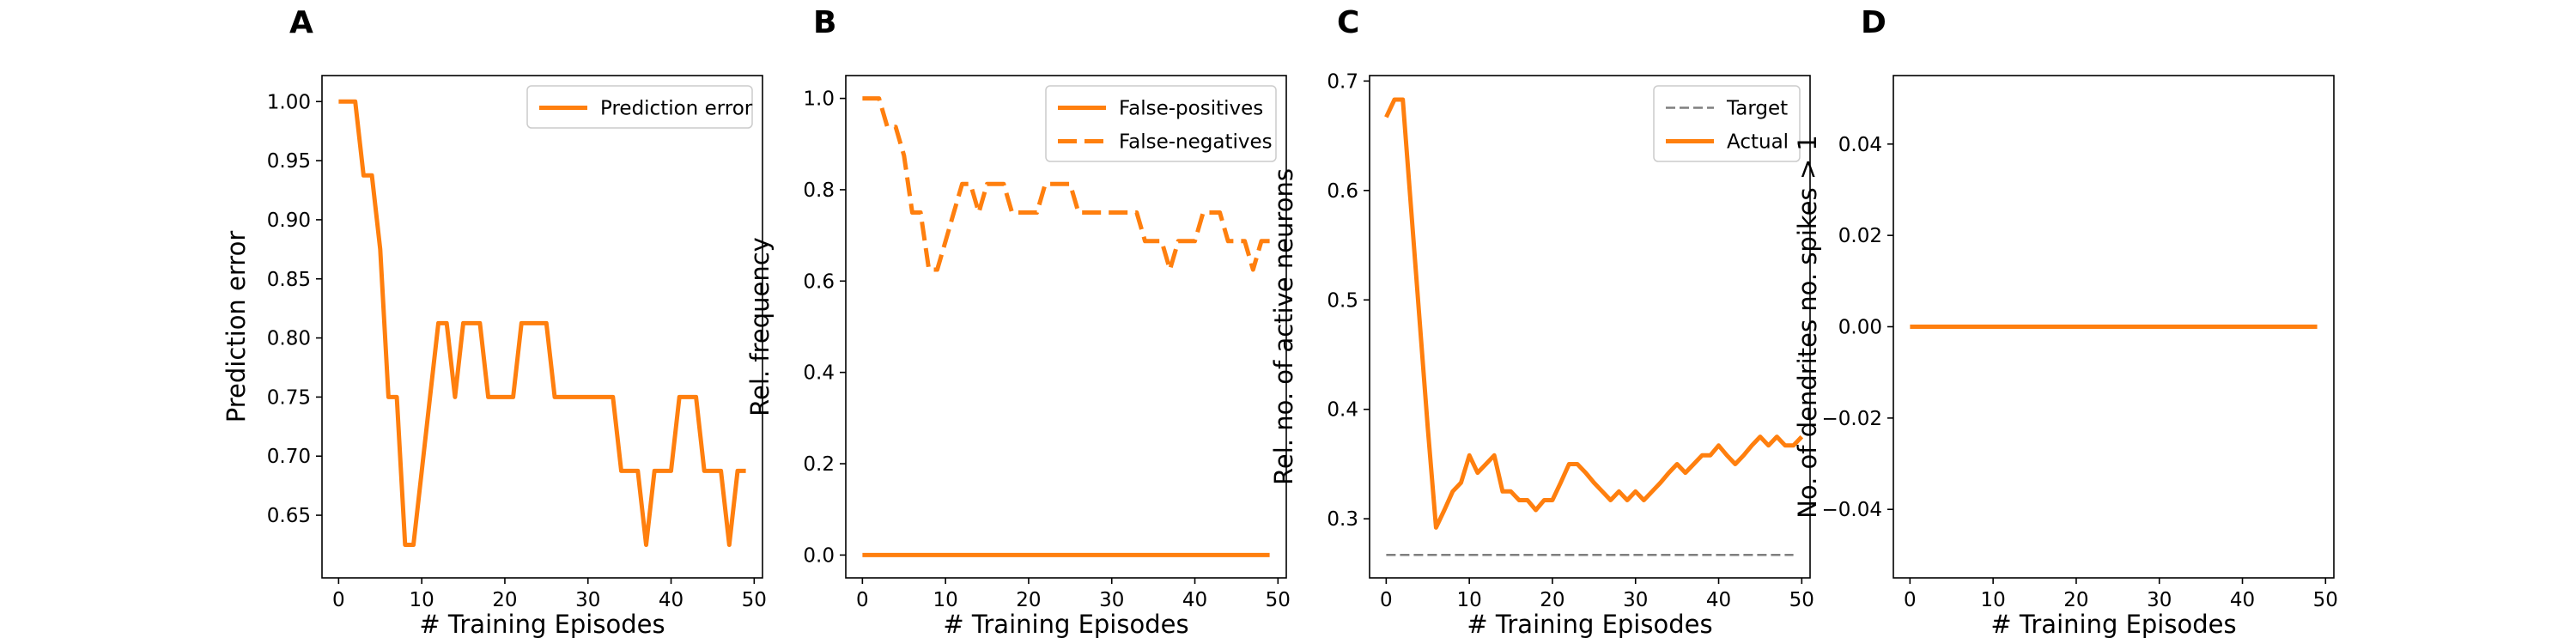 The image size is (2576, 644). What do you see at coordinates (1860, 236) in the screenshot?
I see `y-tick-label: 0.02` at bounding box center [1860, 236].